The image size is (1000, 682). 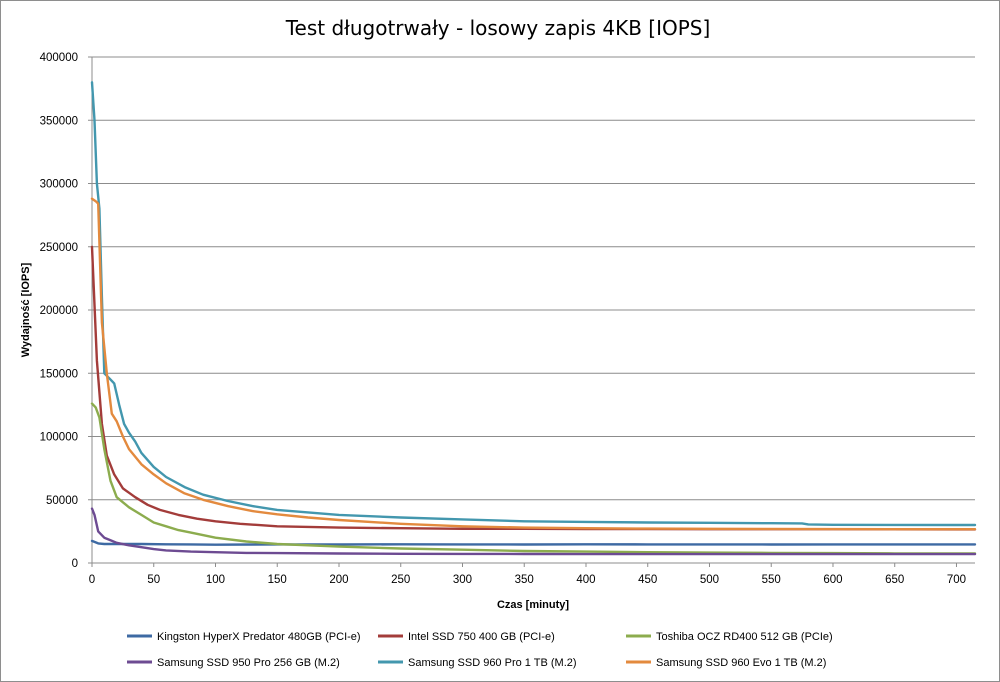 What do you see at coordinates (215, 580) in the screenshot?
I see `x-tick-label: 100` at bounding box center [215, 580].